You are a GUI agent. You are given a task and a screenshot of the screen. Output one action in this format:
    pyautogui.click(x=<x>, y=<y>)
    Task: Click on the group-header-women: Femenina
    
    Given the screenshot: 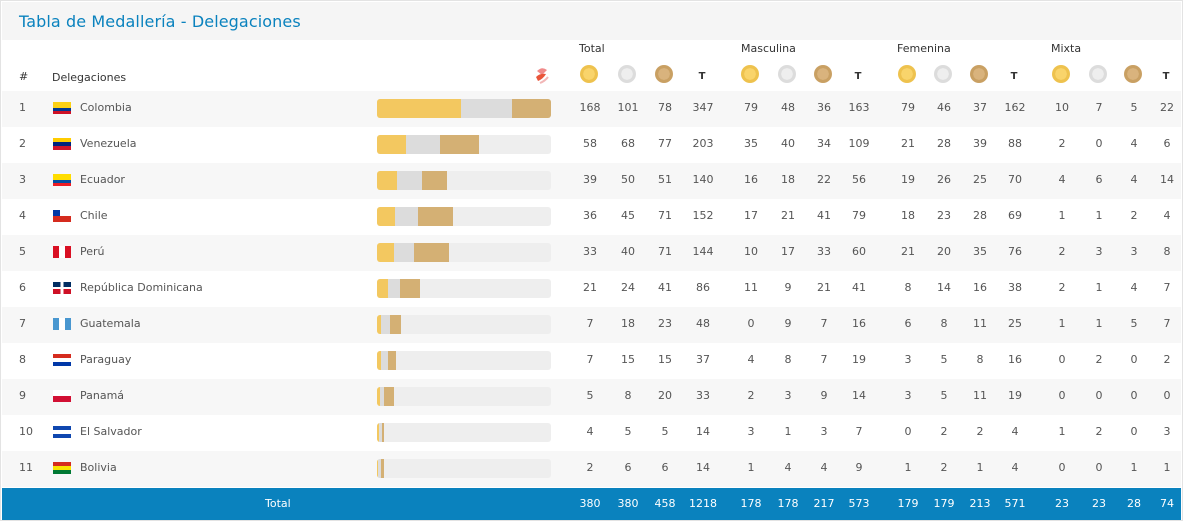 What is the action you would take?
    pyautogui.click(x=924, y=48)
    